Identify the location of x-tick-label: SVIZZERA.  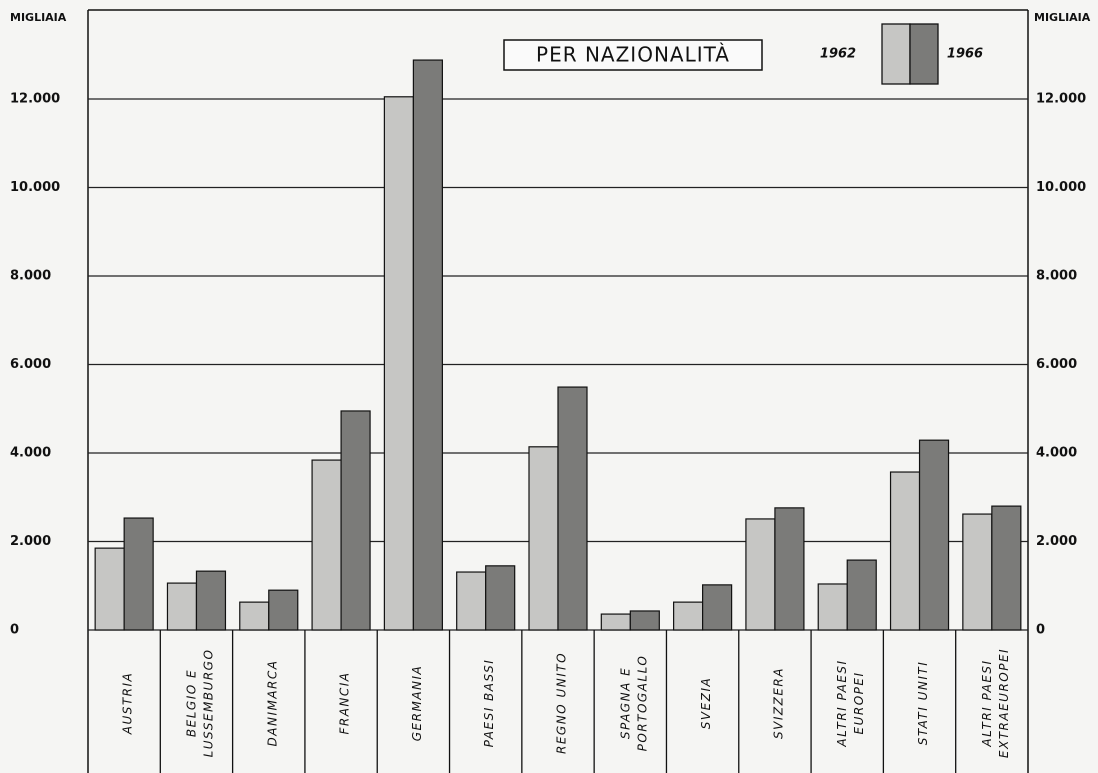
(778, 703).